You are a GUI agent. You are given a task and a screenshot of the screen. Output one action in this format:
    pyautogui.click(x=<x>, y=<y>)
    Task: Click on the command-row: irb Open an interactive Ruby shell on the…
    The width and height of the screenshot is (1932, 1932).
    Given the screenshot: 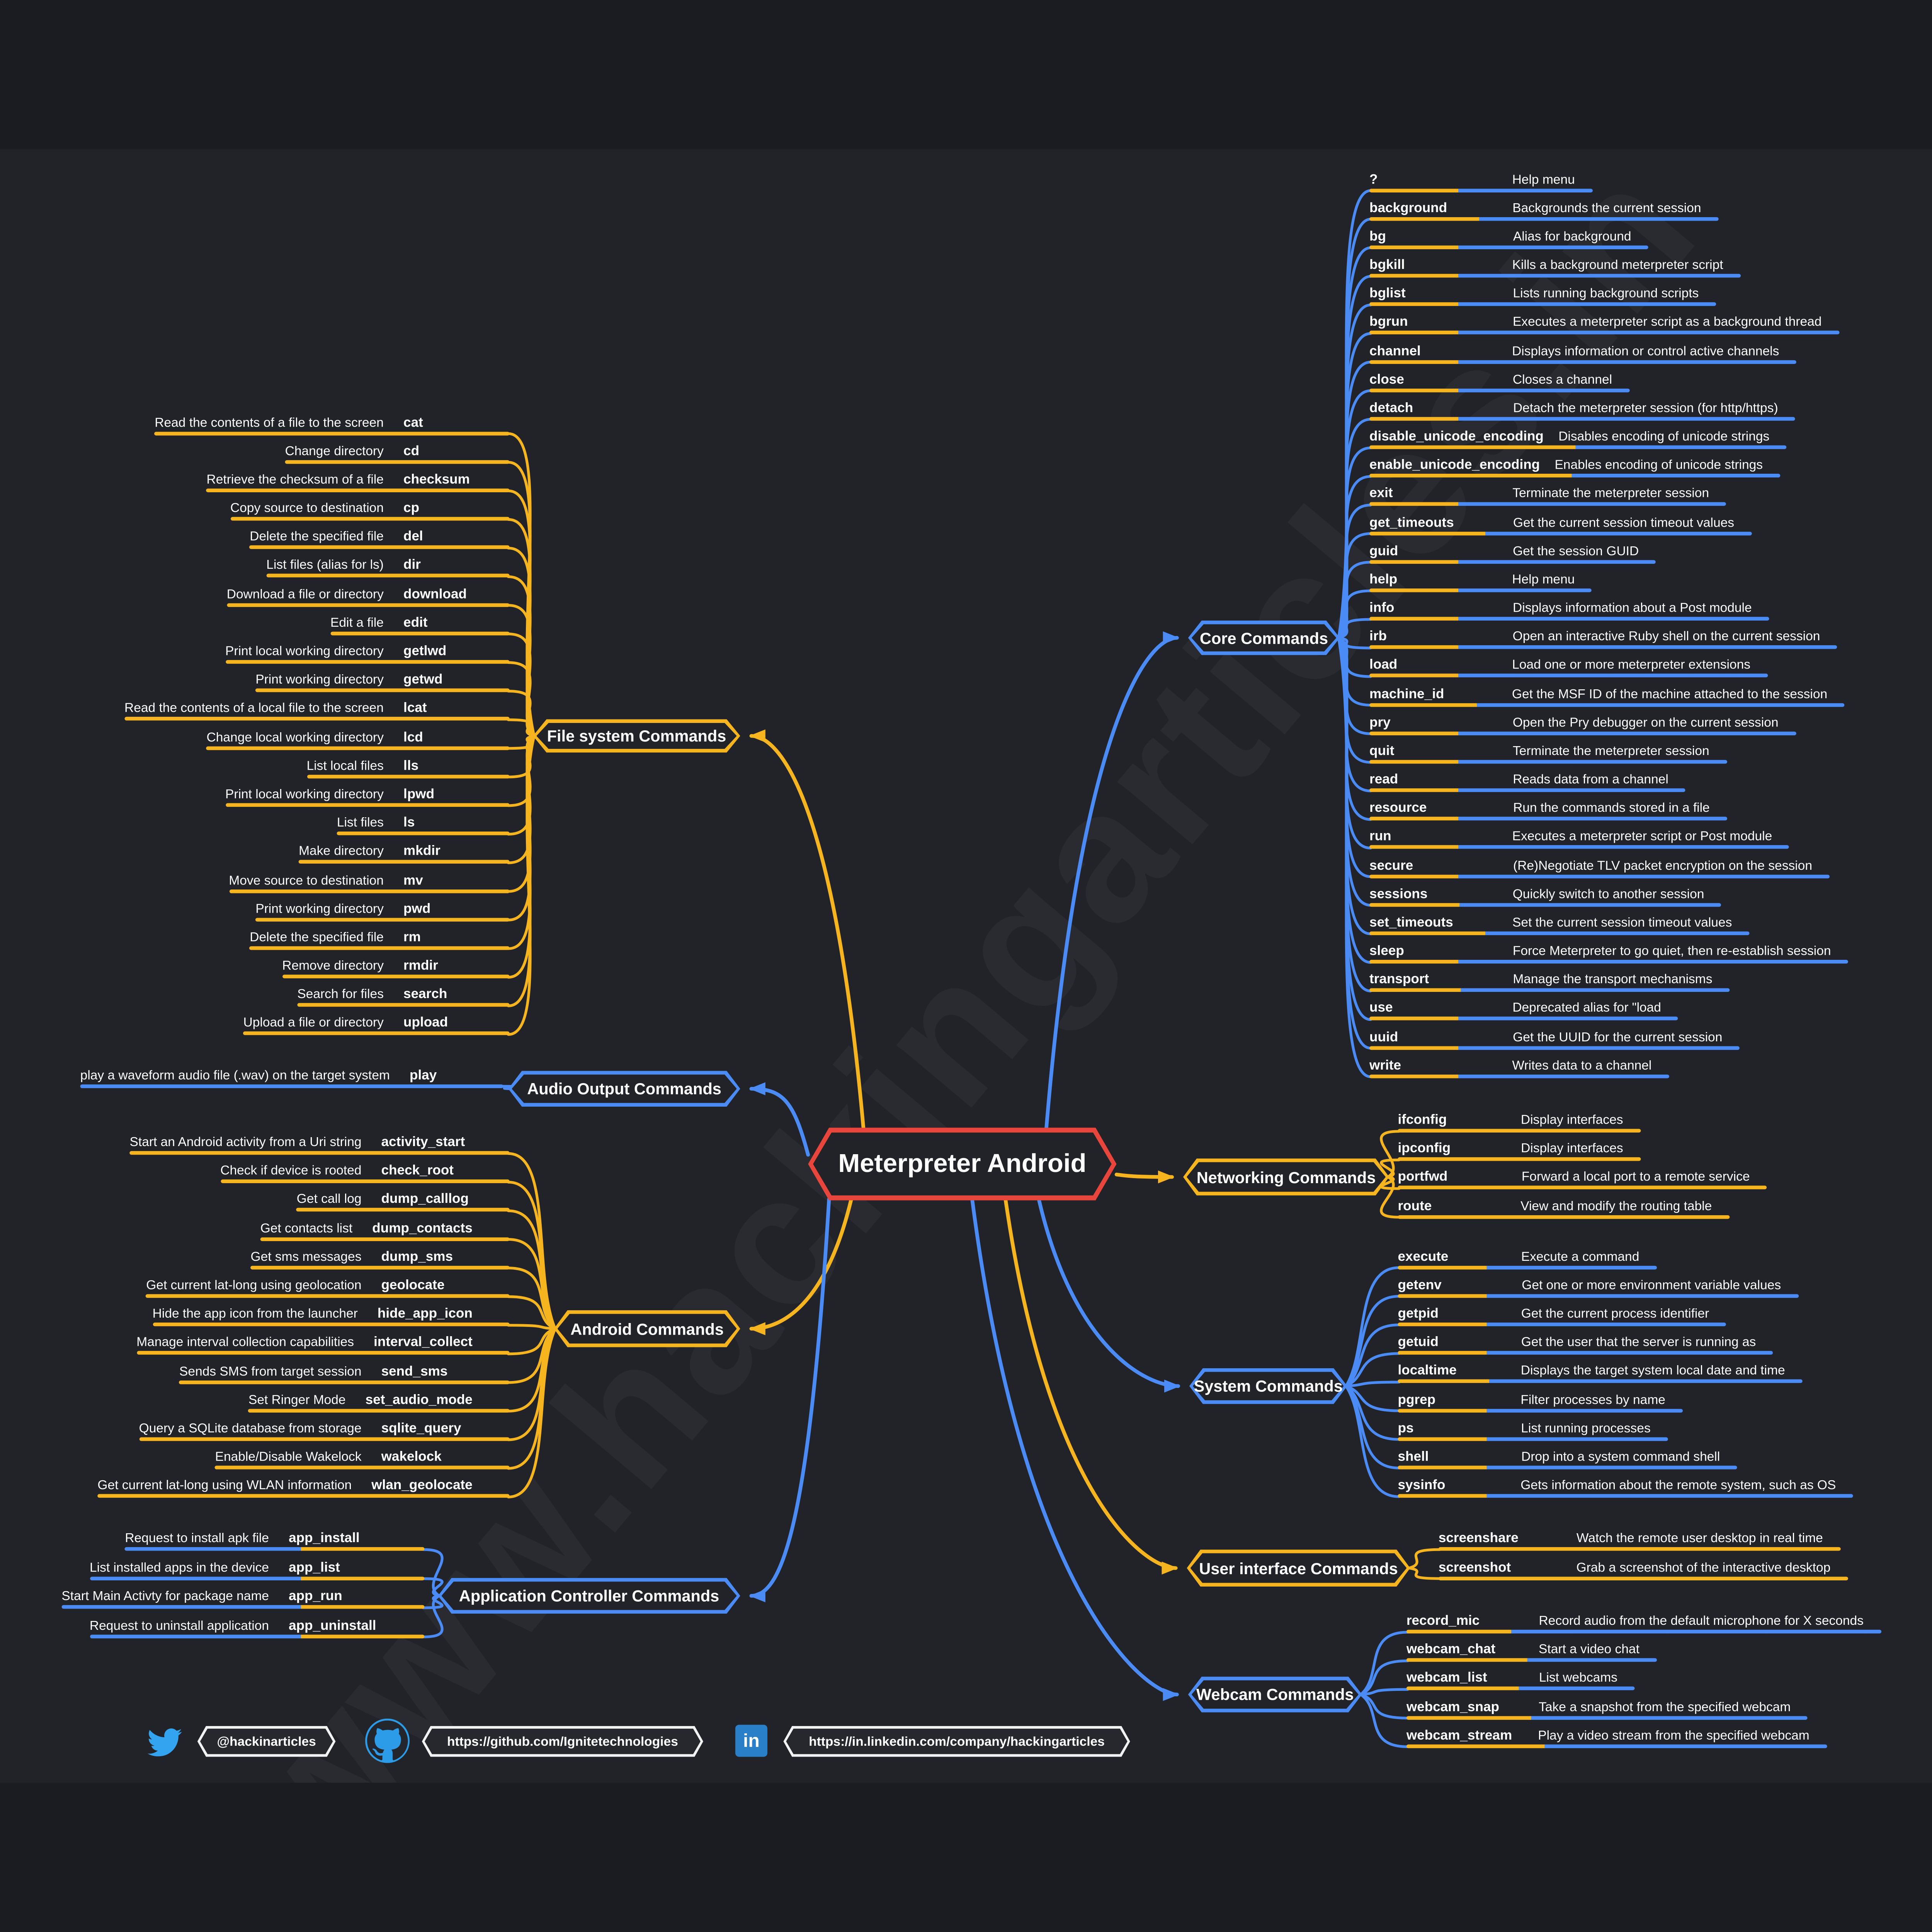 What is the action you would take?
    pyautogui.click(x=1603, y=636)
    